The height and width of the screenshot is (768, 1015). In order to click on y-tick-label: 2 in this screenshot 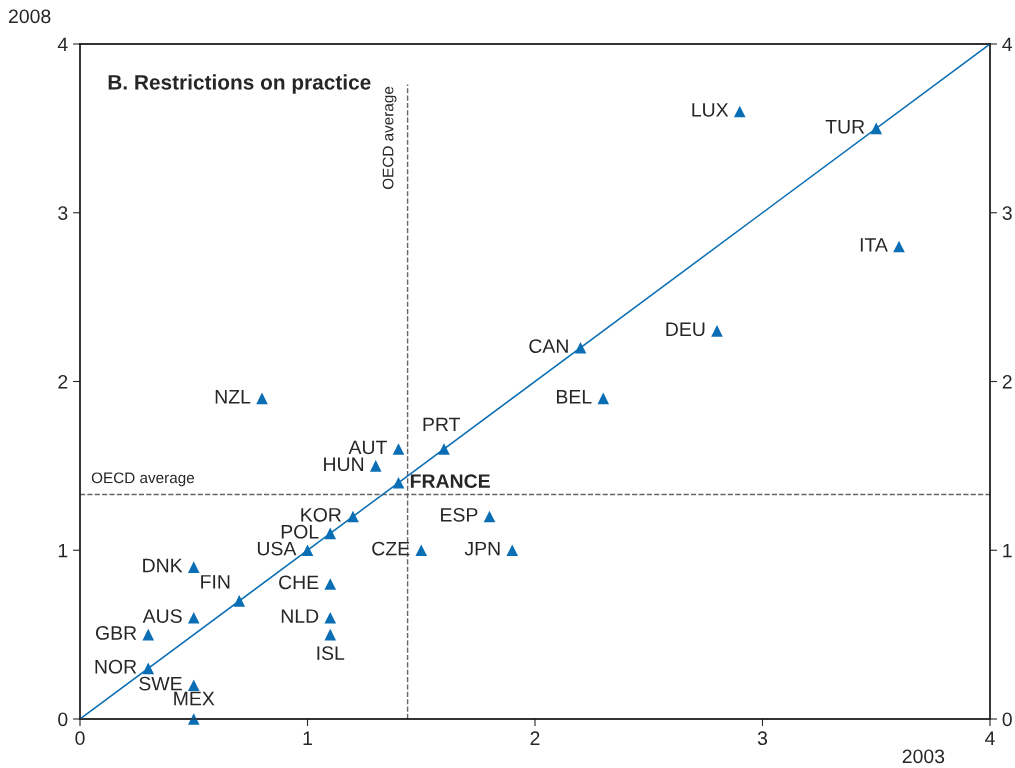, I will do `click(63, 381)`.